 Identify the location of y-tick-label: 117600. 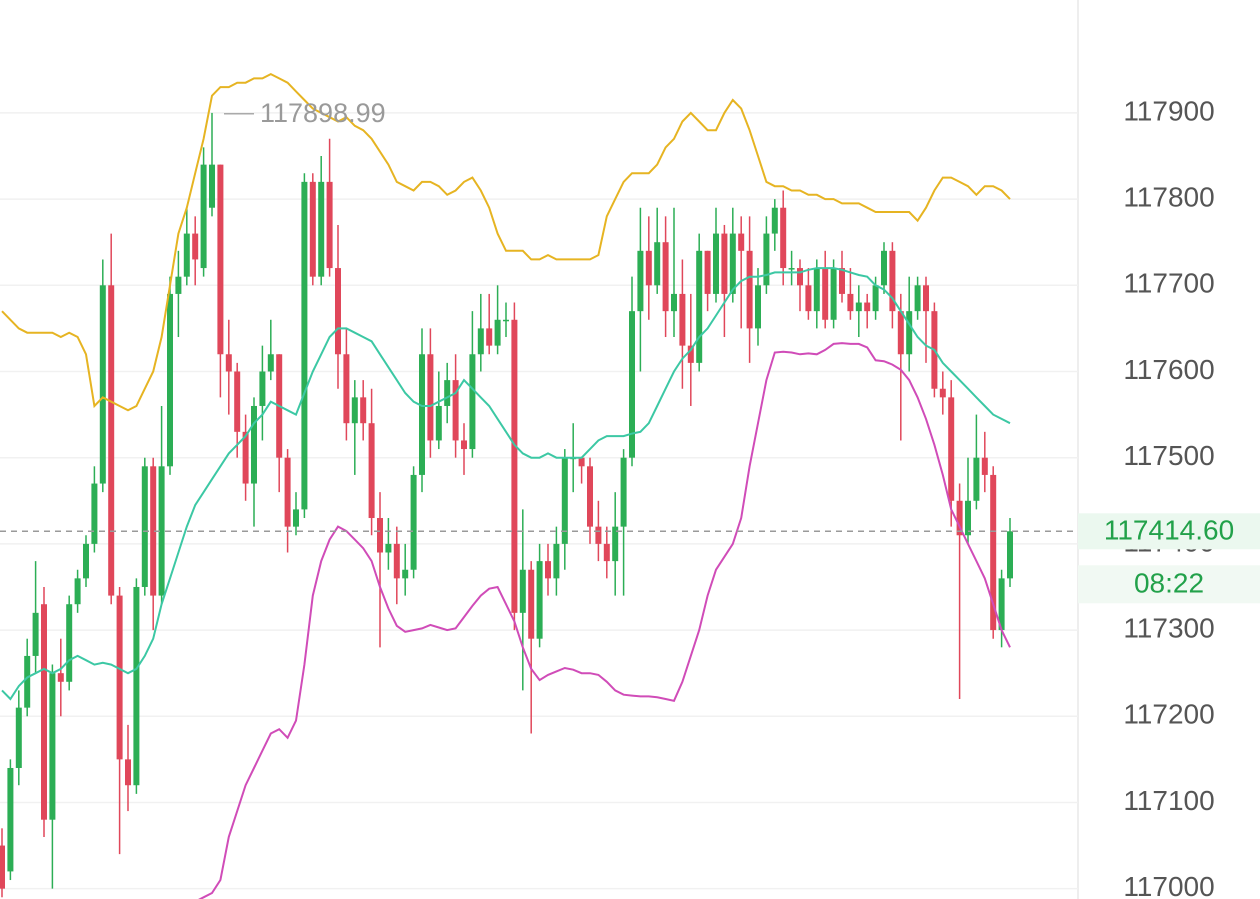
(1168, 369).